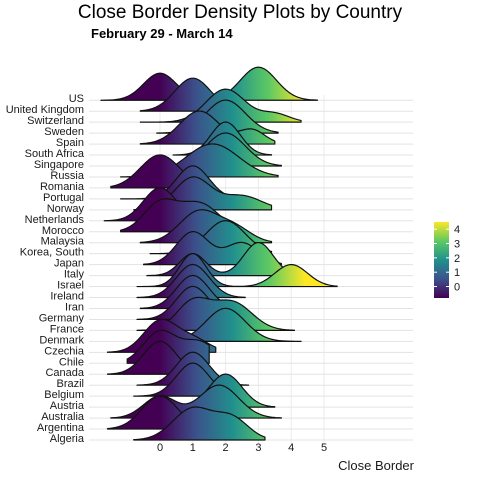 Image resolution: width=480 pixels, height=480 pixels. What do you see at coordinates (162, 33) in the screenshot?
I see `chart-subtitle: February 29 - March 14` at bounding box center [162, 33].